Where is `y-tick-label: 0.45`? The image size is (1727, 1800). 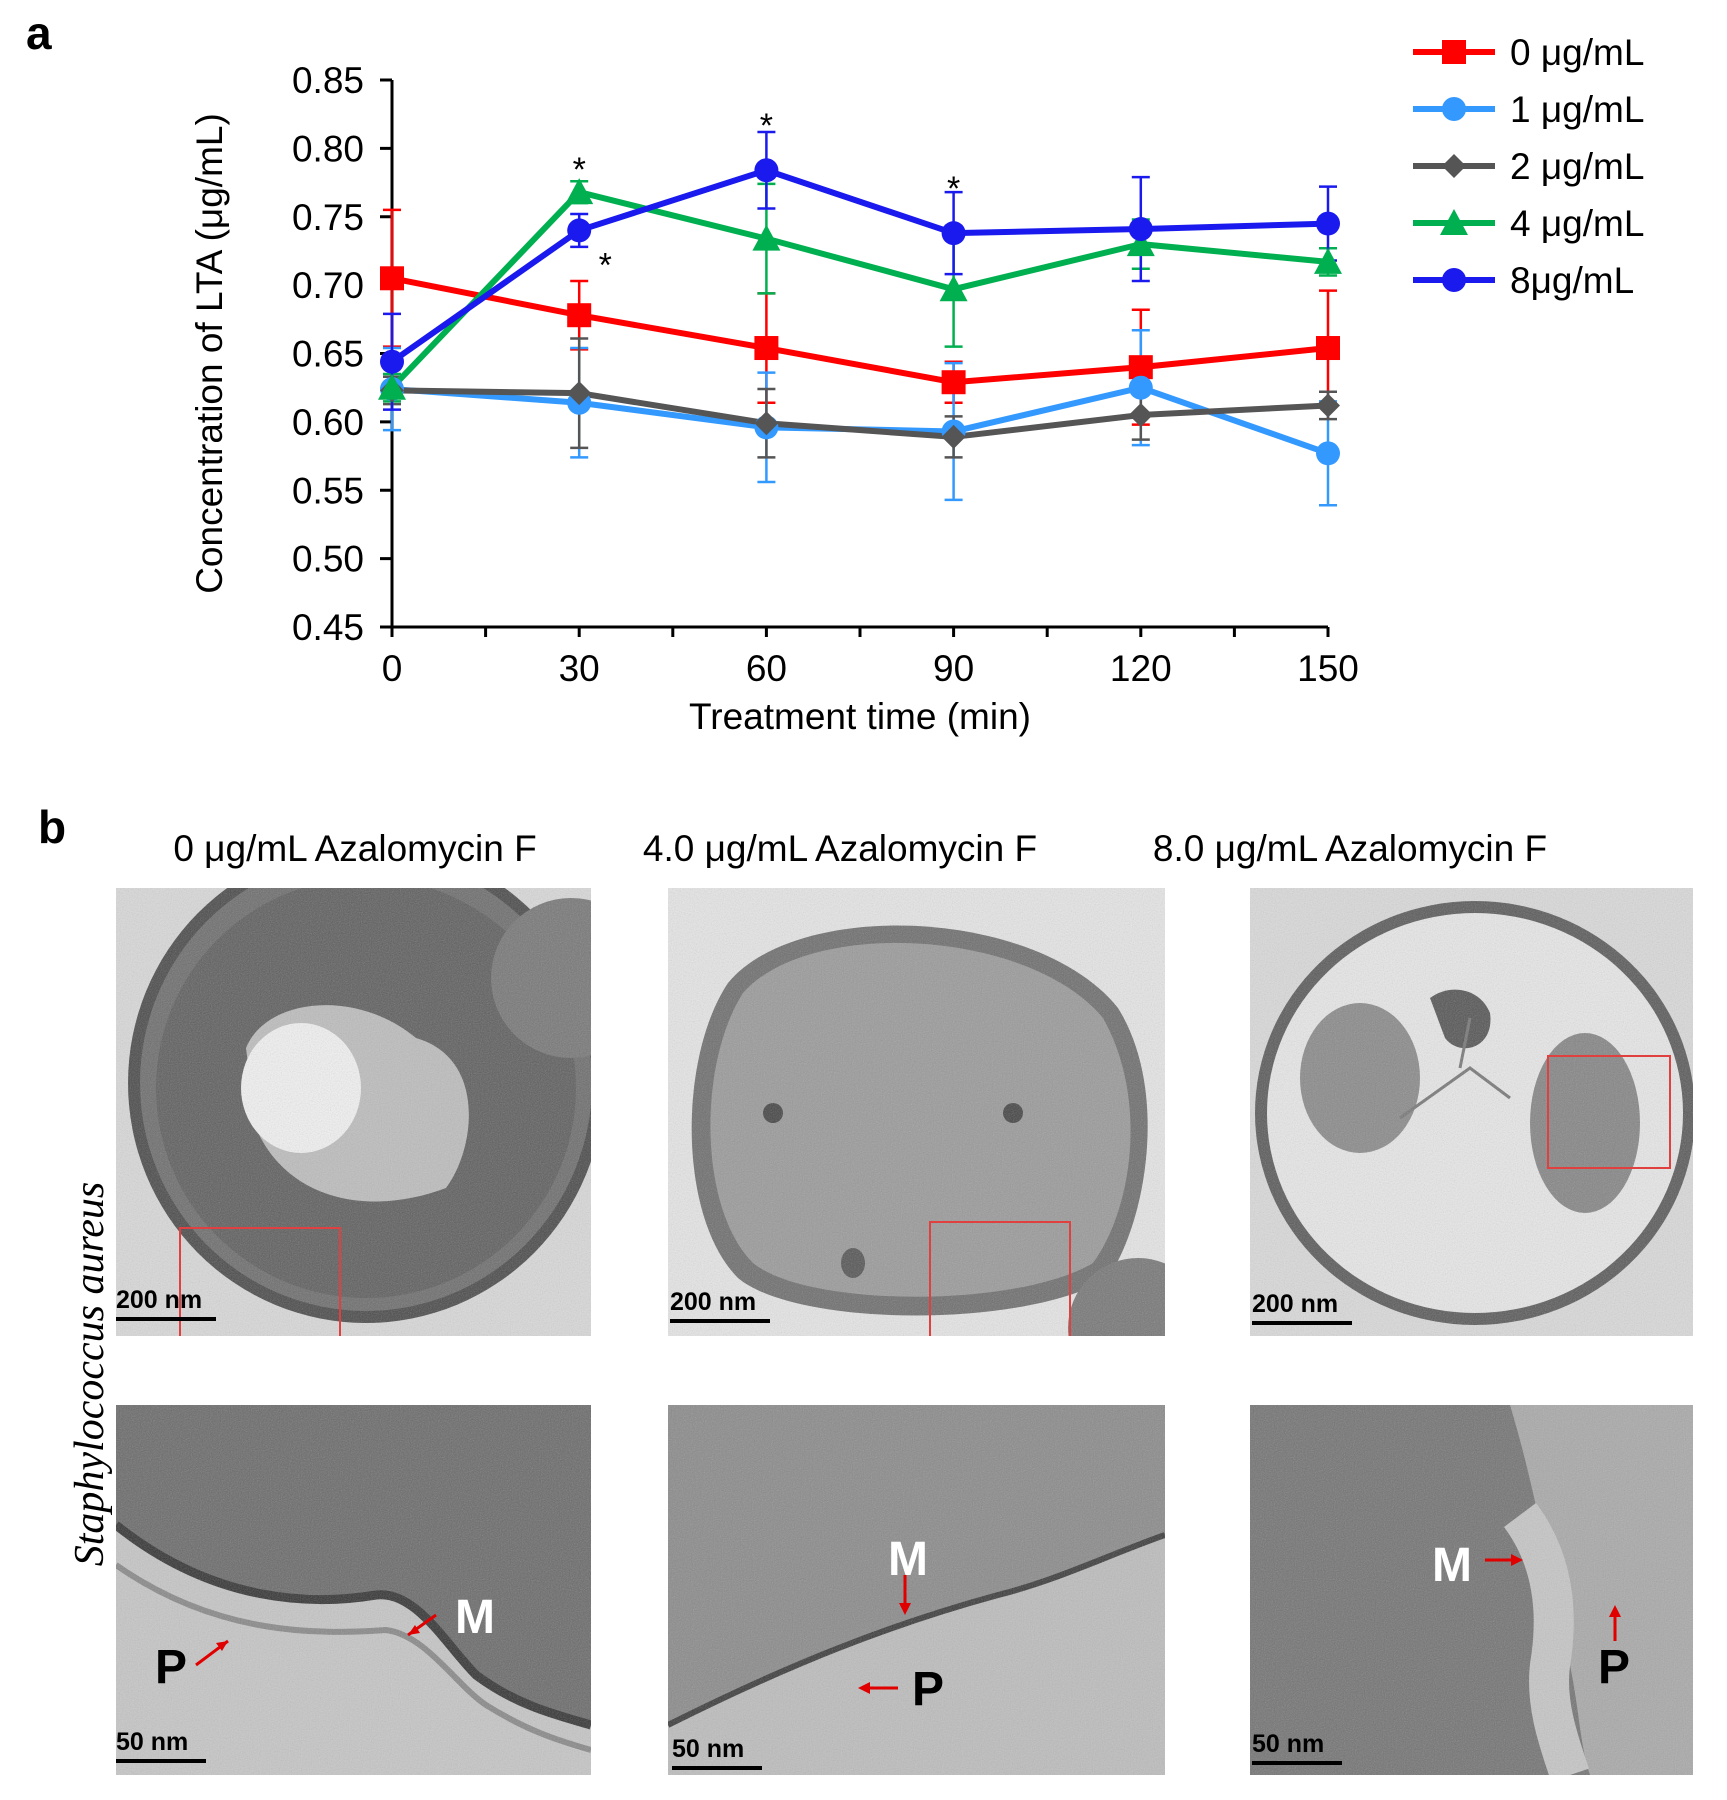 y-tick-label: 0.45 is located at coordinates (328, 627).